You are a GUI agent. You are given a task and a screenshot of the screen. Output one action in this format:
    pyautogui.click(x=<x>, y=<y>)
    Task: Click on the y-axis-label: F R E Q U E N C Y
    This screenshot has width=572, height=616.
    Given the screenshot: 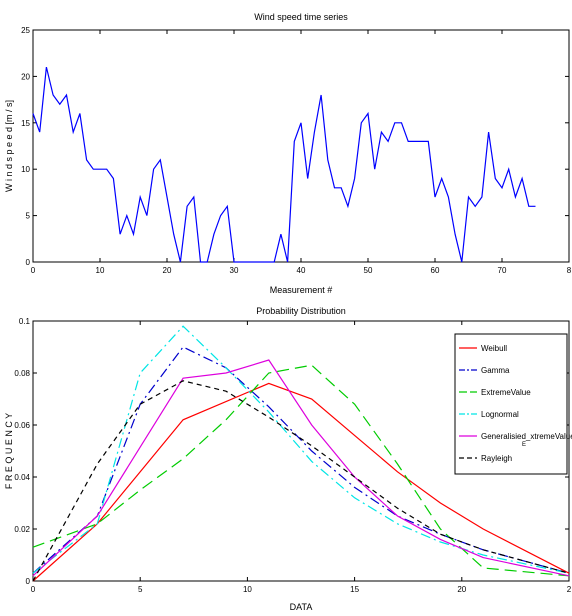 What is the action you would take?
    pyautogui.click(x=9, y=451)
    